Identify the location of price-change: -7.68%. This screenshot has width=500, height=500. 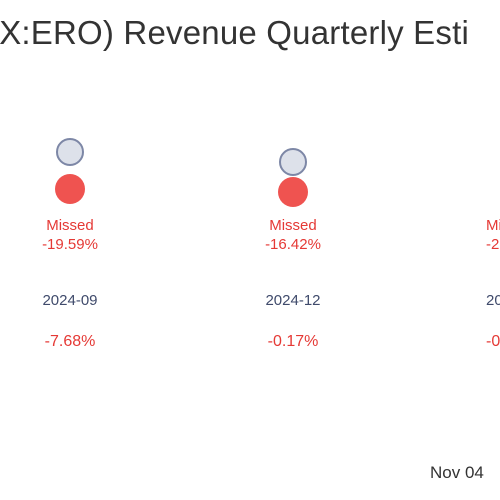
(70, 341).